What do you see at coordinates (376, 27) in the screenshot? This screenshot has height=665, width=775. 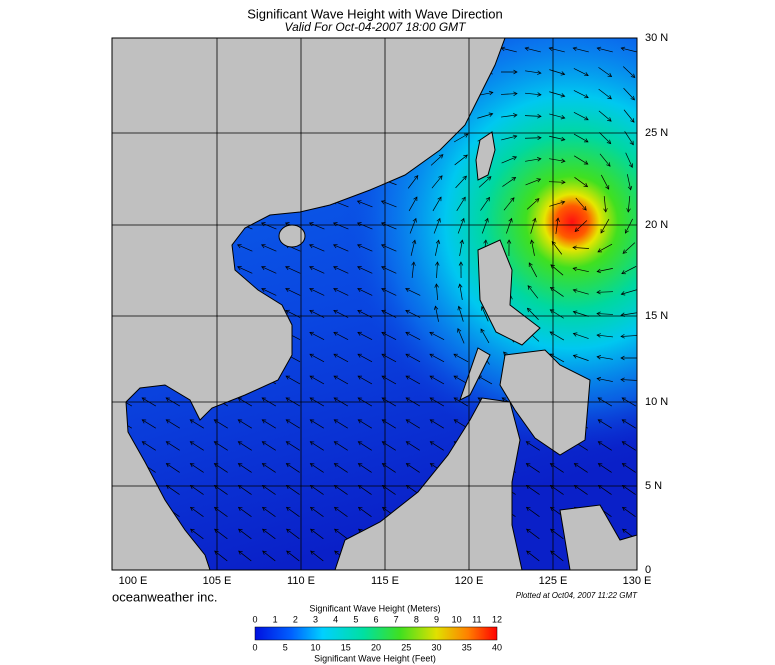 I see `subtitle: Valid For Oct-04-2007 18:00 GMT` at bounding box center [376, 27].